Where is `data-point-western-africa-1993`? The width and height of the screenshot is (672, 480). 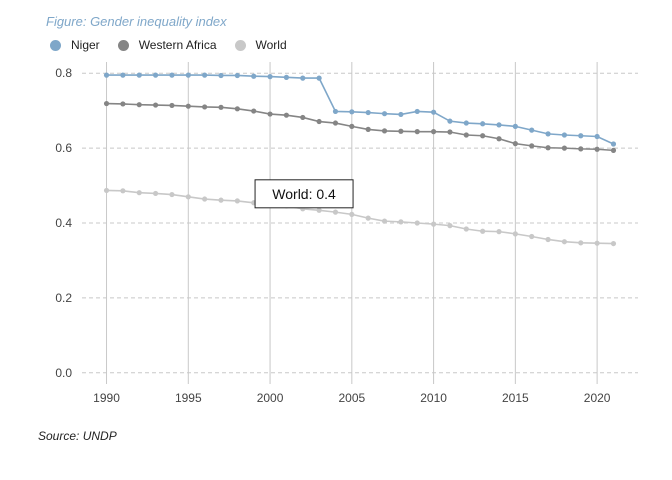 data-point-western-africa-1993 is located at coordinates (155, 105).